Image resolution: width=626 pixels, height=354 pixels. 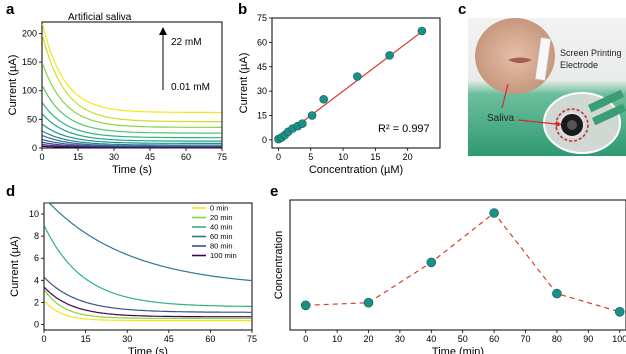 I want to click on saliva-arrow-up, so click(x=505, y=96).